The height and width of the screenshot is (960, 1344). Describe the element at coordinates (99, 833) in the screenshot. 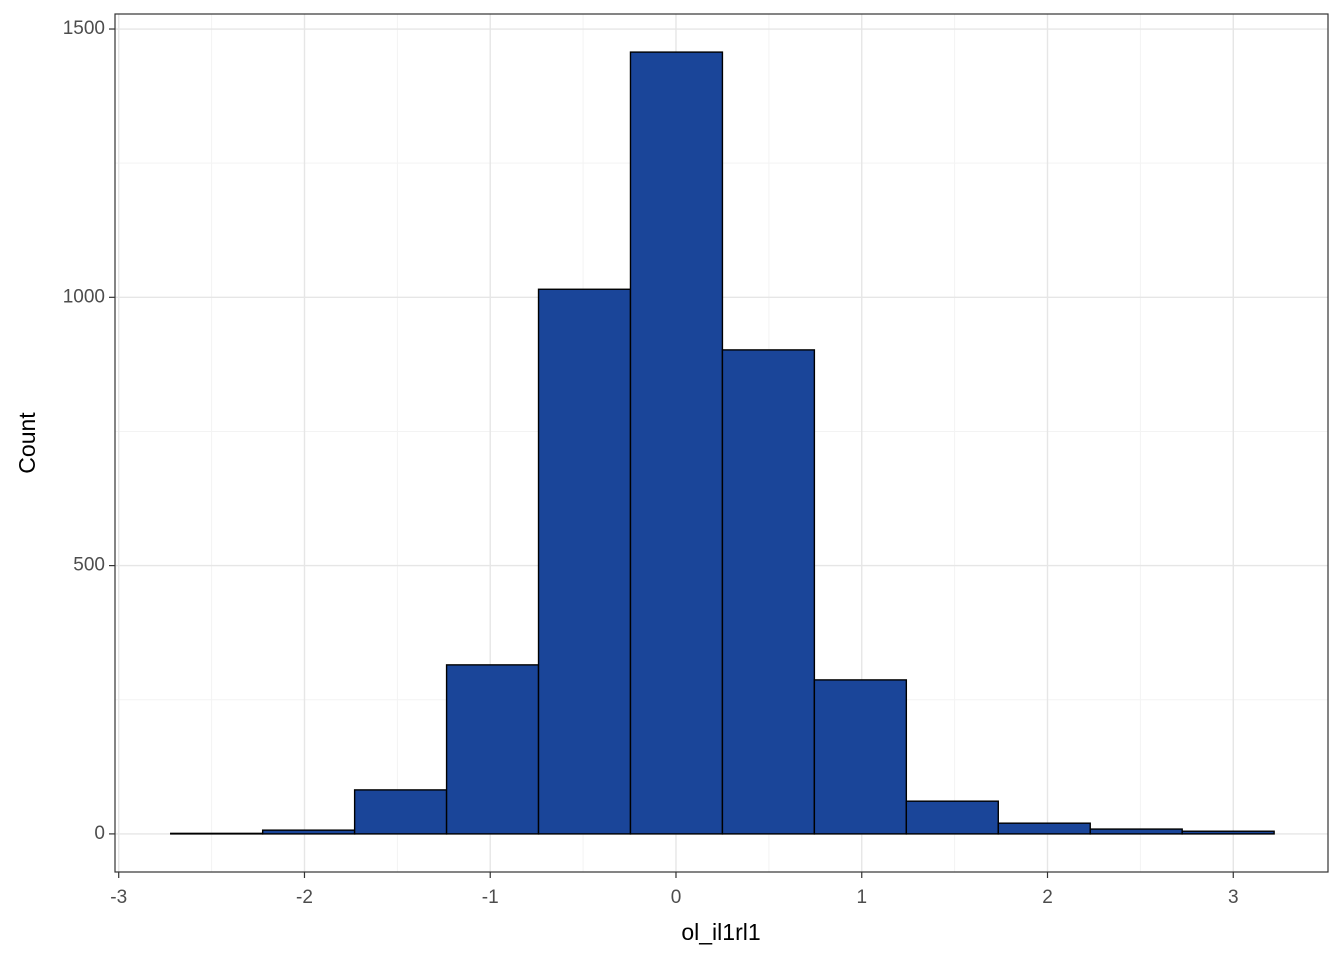

I see `y-tick-label: 0` at that location.